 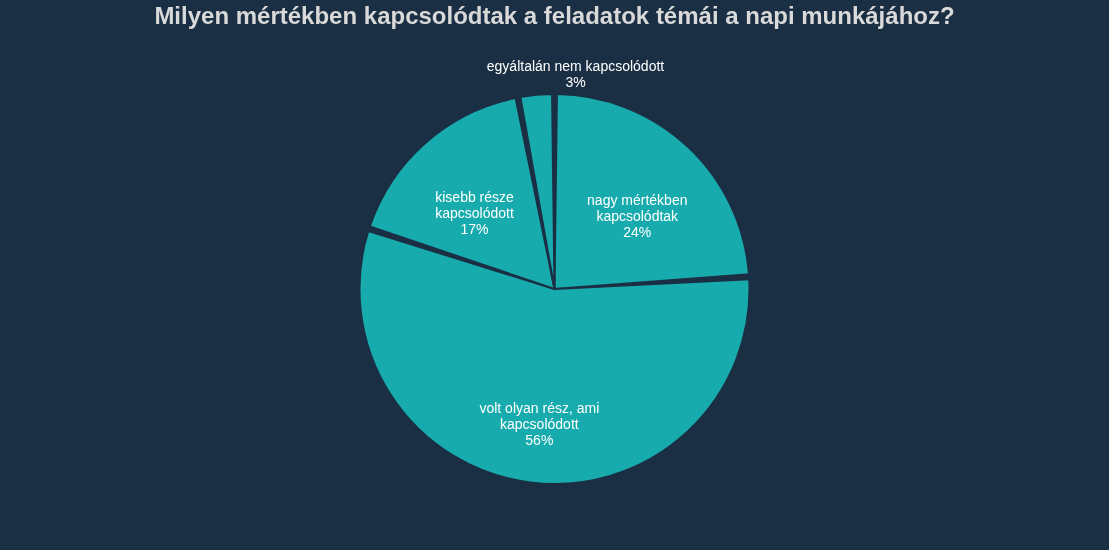 I want to click on slice-label: nagy mértékben kapcsolódtak, so click(x=637, y=207).